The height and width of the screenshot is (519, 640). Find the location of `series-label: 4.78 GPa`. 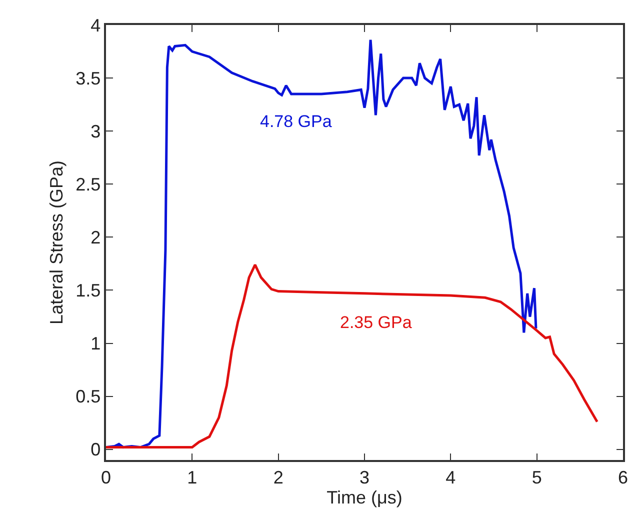

series-label: 4.78 GPa is located at coordinates (296, 121).